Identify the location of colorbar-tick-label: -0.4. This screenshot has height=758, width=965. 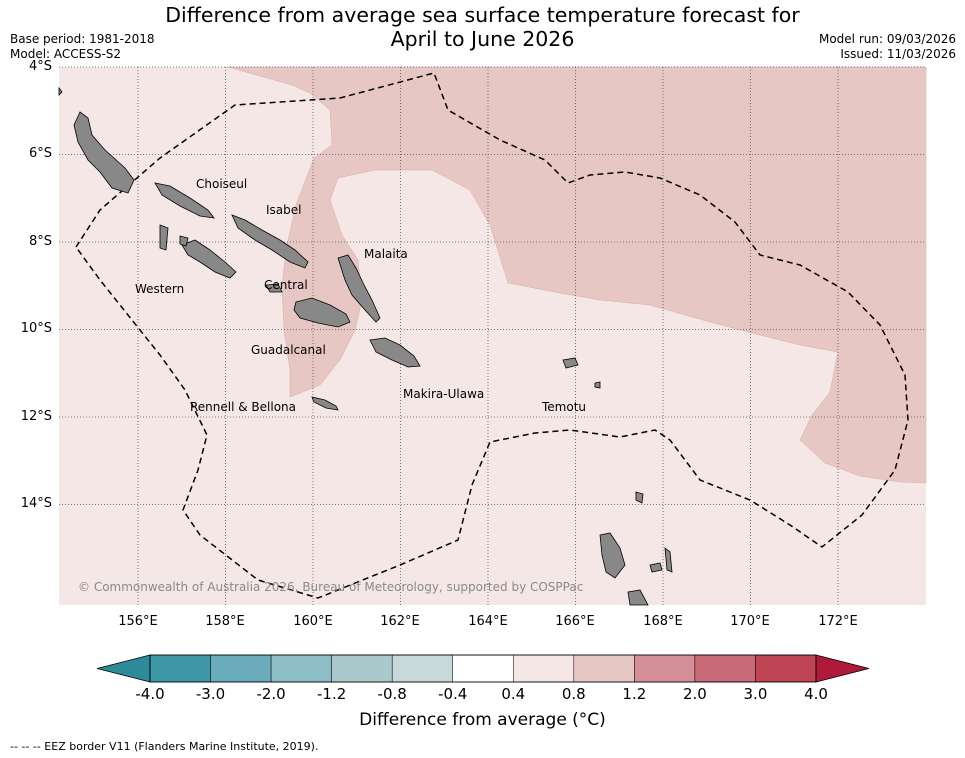
(453, 694).